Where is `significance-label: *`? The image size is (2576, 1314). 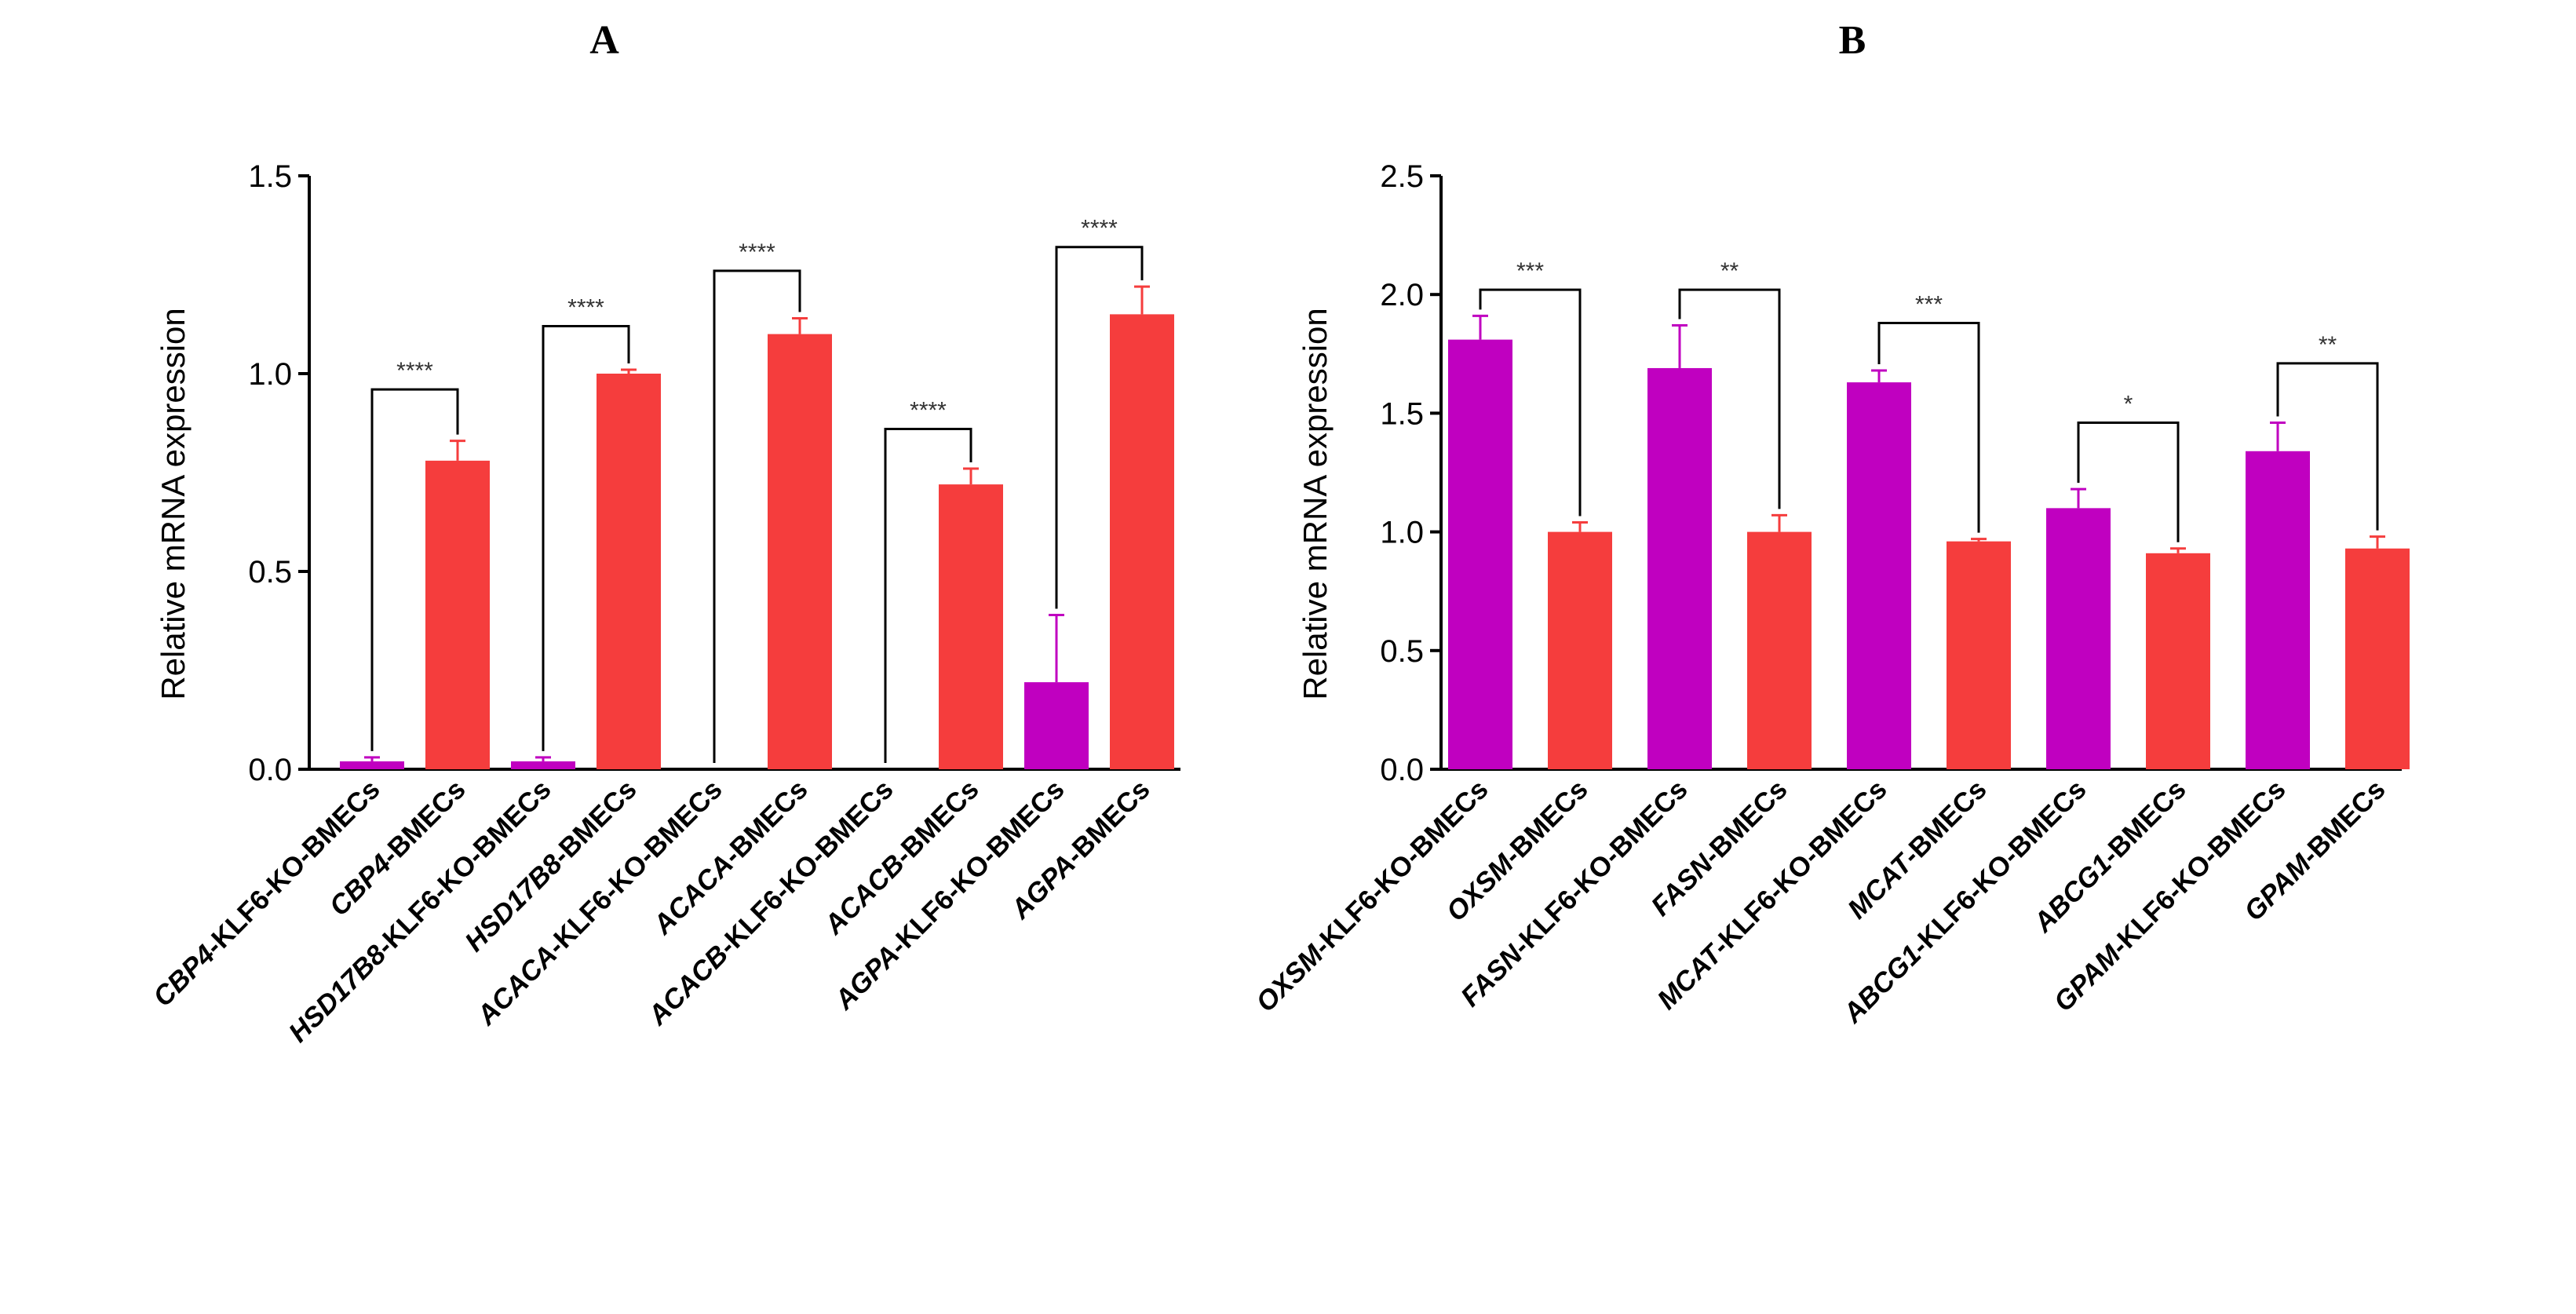 significance-label: * is located at coordinates (2128, 404).